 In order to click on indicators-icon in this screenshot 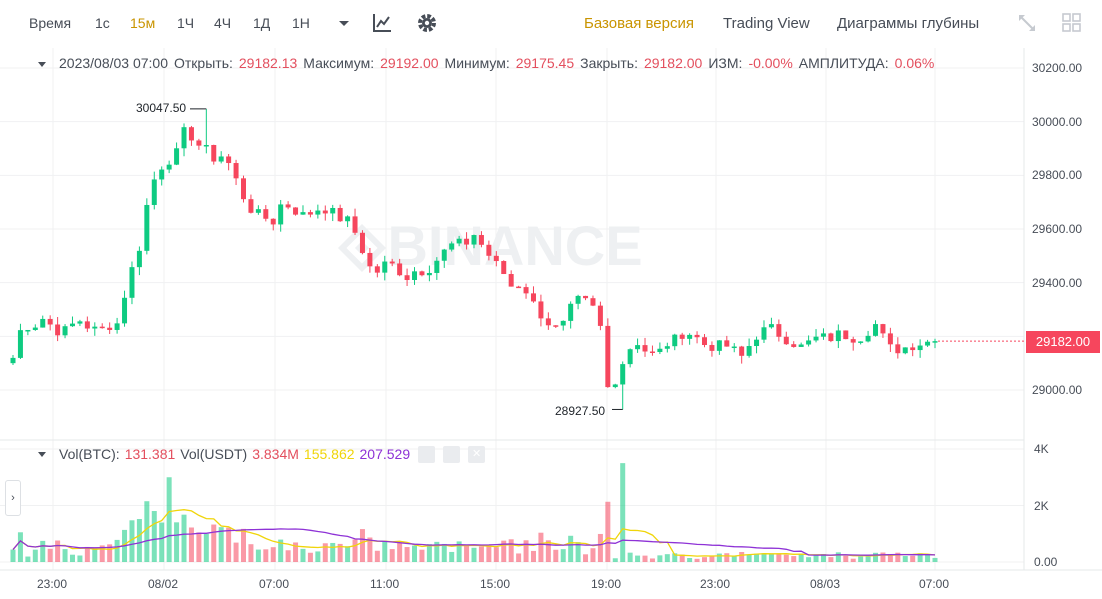, I will do `click(382, 23)`.